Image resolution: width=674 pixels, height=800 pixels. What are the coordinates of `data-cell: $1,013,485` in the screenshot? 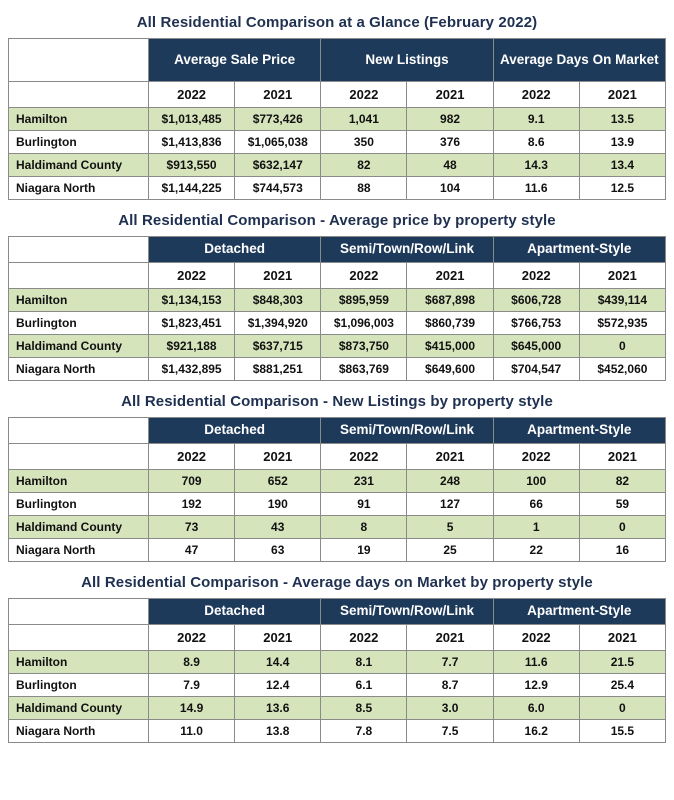 It's located at (191, 119).